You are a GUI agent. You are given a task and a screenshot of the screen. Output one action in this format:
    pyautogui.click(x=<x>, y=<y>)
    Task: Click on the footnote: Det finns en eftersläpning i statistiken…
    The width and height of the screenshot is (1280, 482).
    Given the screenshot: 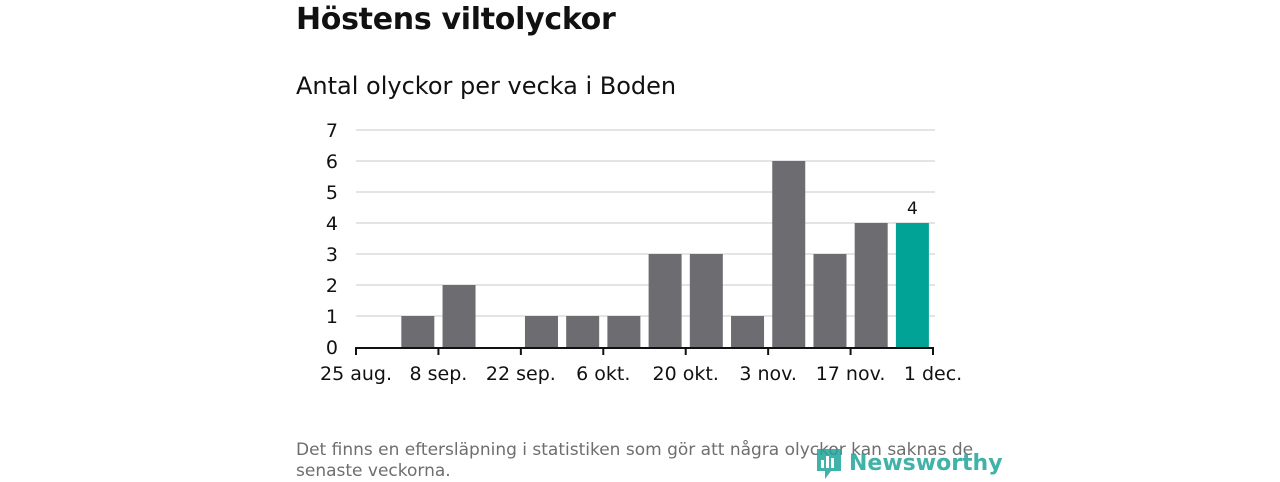 What is the action you would take?
    pyautogui.click(x=635, y=460)
    